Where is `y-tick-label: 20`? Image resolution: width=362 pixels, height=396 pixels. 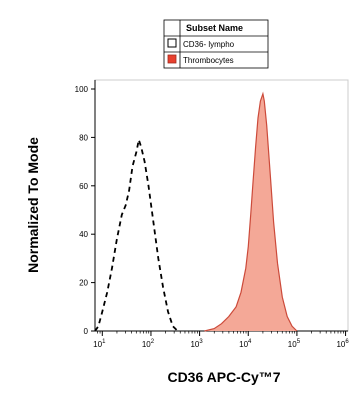
y-tick-label: 20 is located at coordinates (83, 283).